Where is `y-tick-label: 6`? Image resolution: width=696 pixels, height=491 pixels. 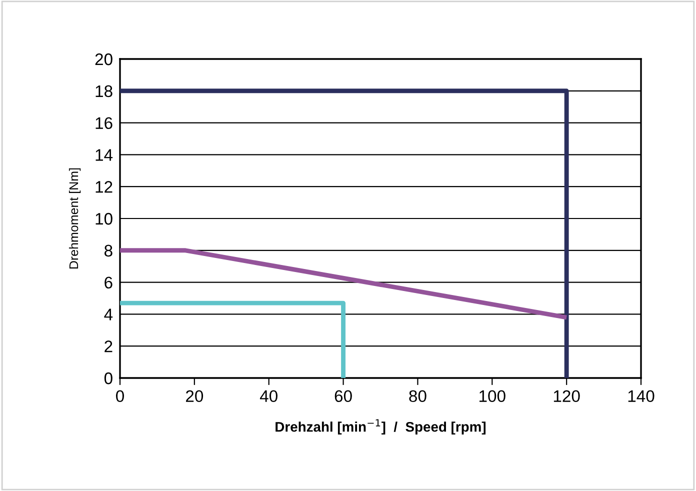
y-tick-label: 6 is located at coordinates (108, 282).